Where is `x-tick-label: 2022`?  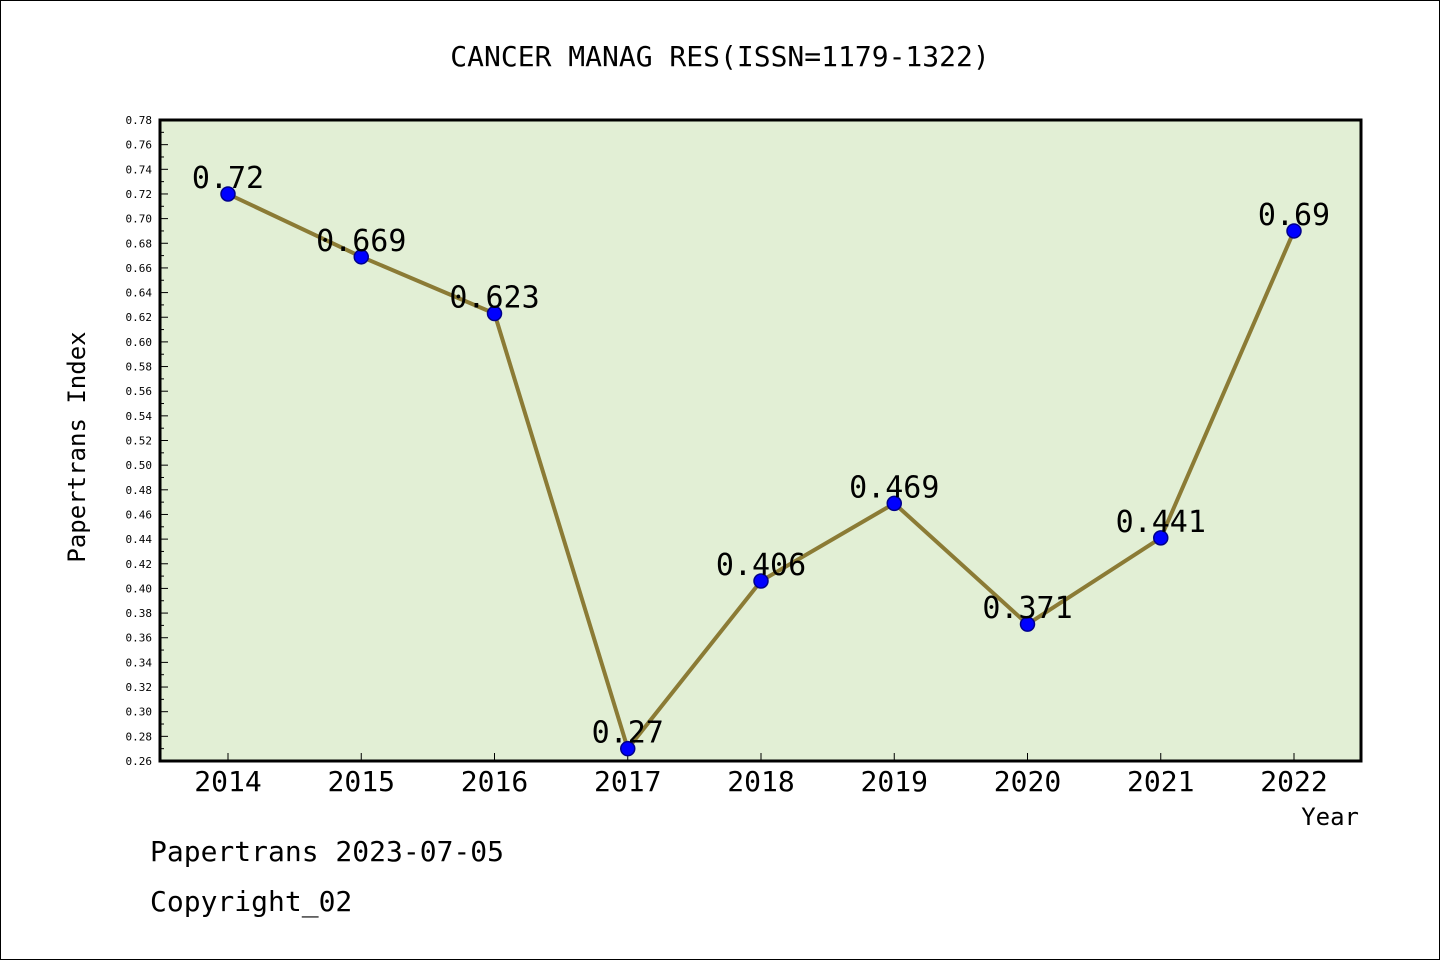
x-tick-label: 2022 is located at coordinates (1293, 781).